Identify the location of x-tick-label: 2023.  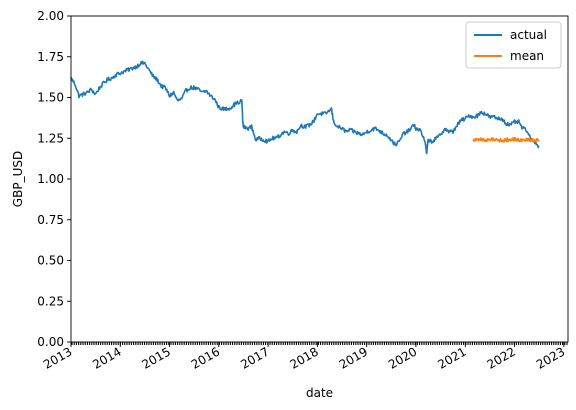
(550, 357).